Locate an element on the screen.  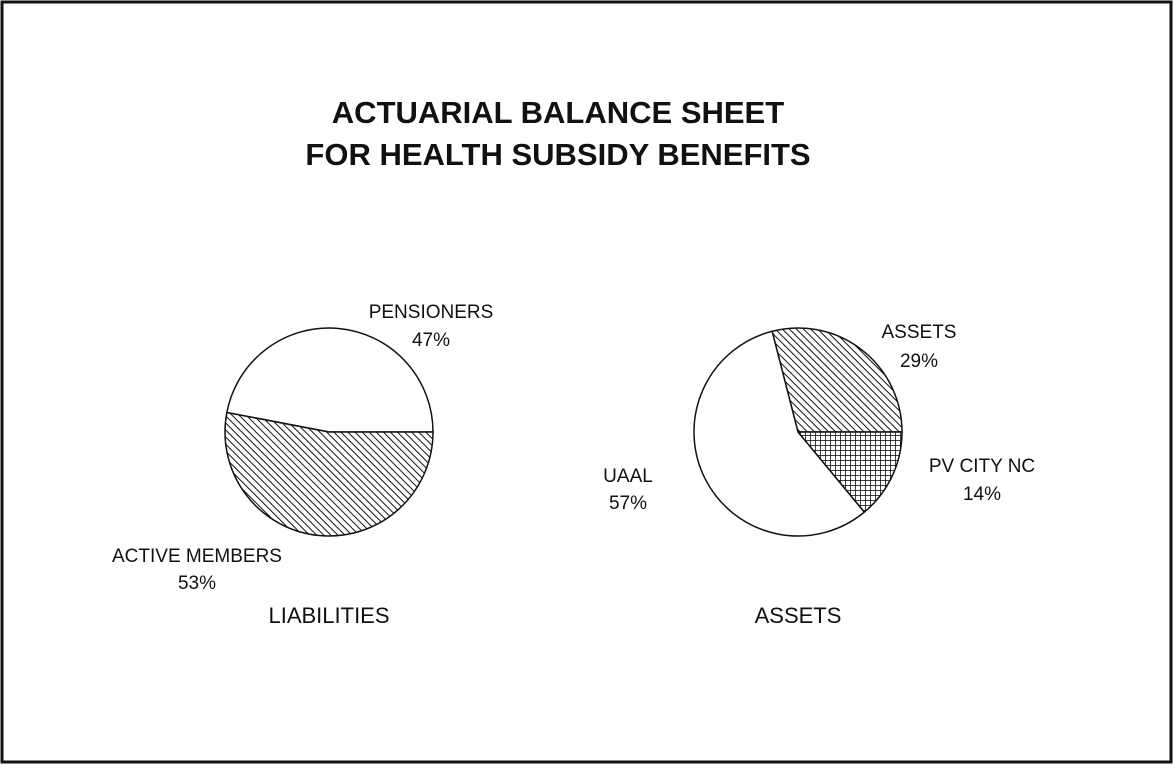
slice-label: PENSIONERS is located at coordinates (431, 312).